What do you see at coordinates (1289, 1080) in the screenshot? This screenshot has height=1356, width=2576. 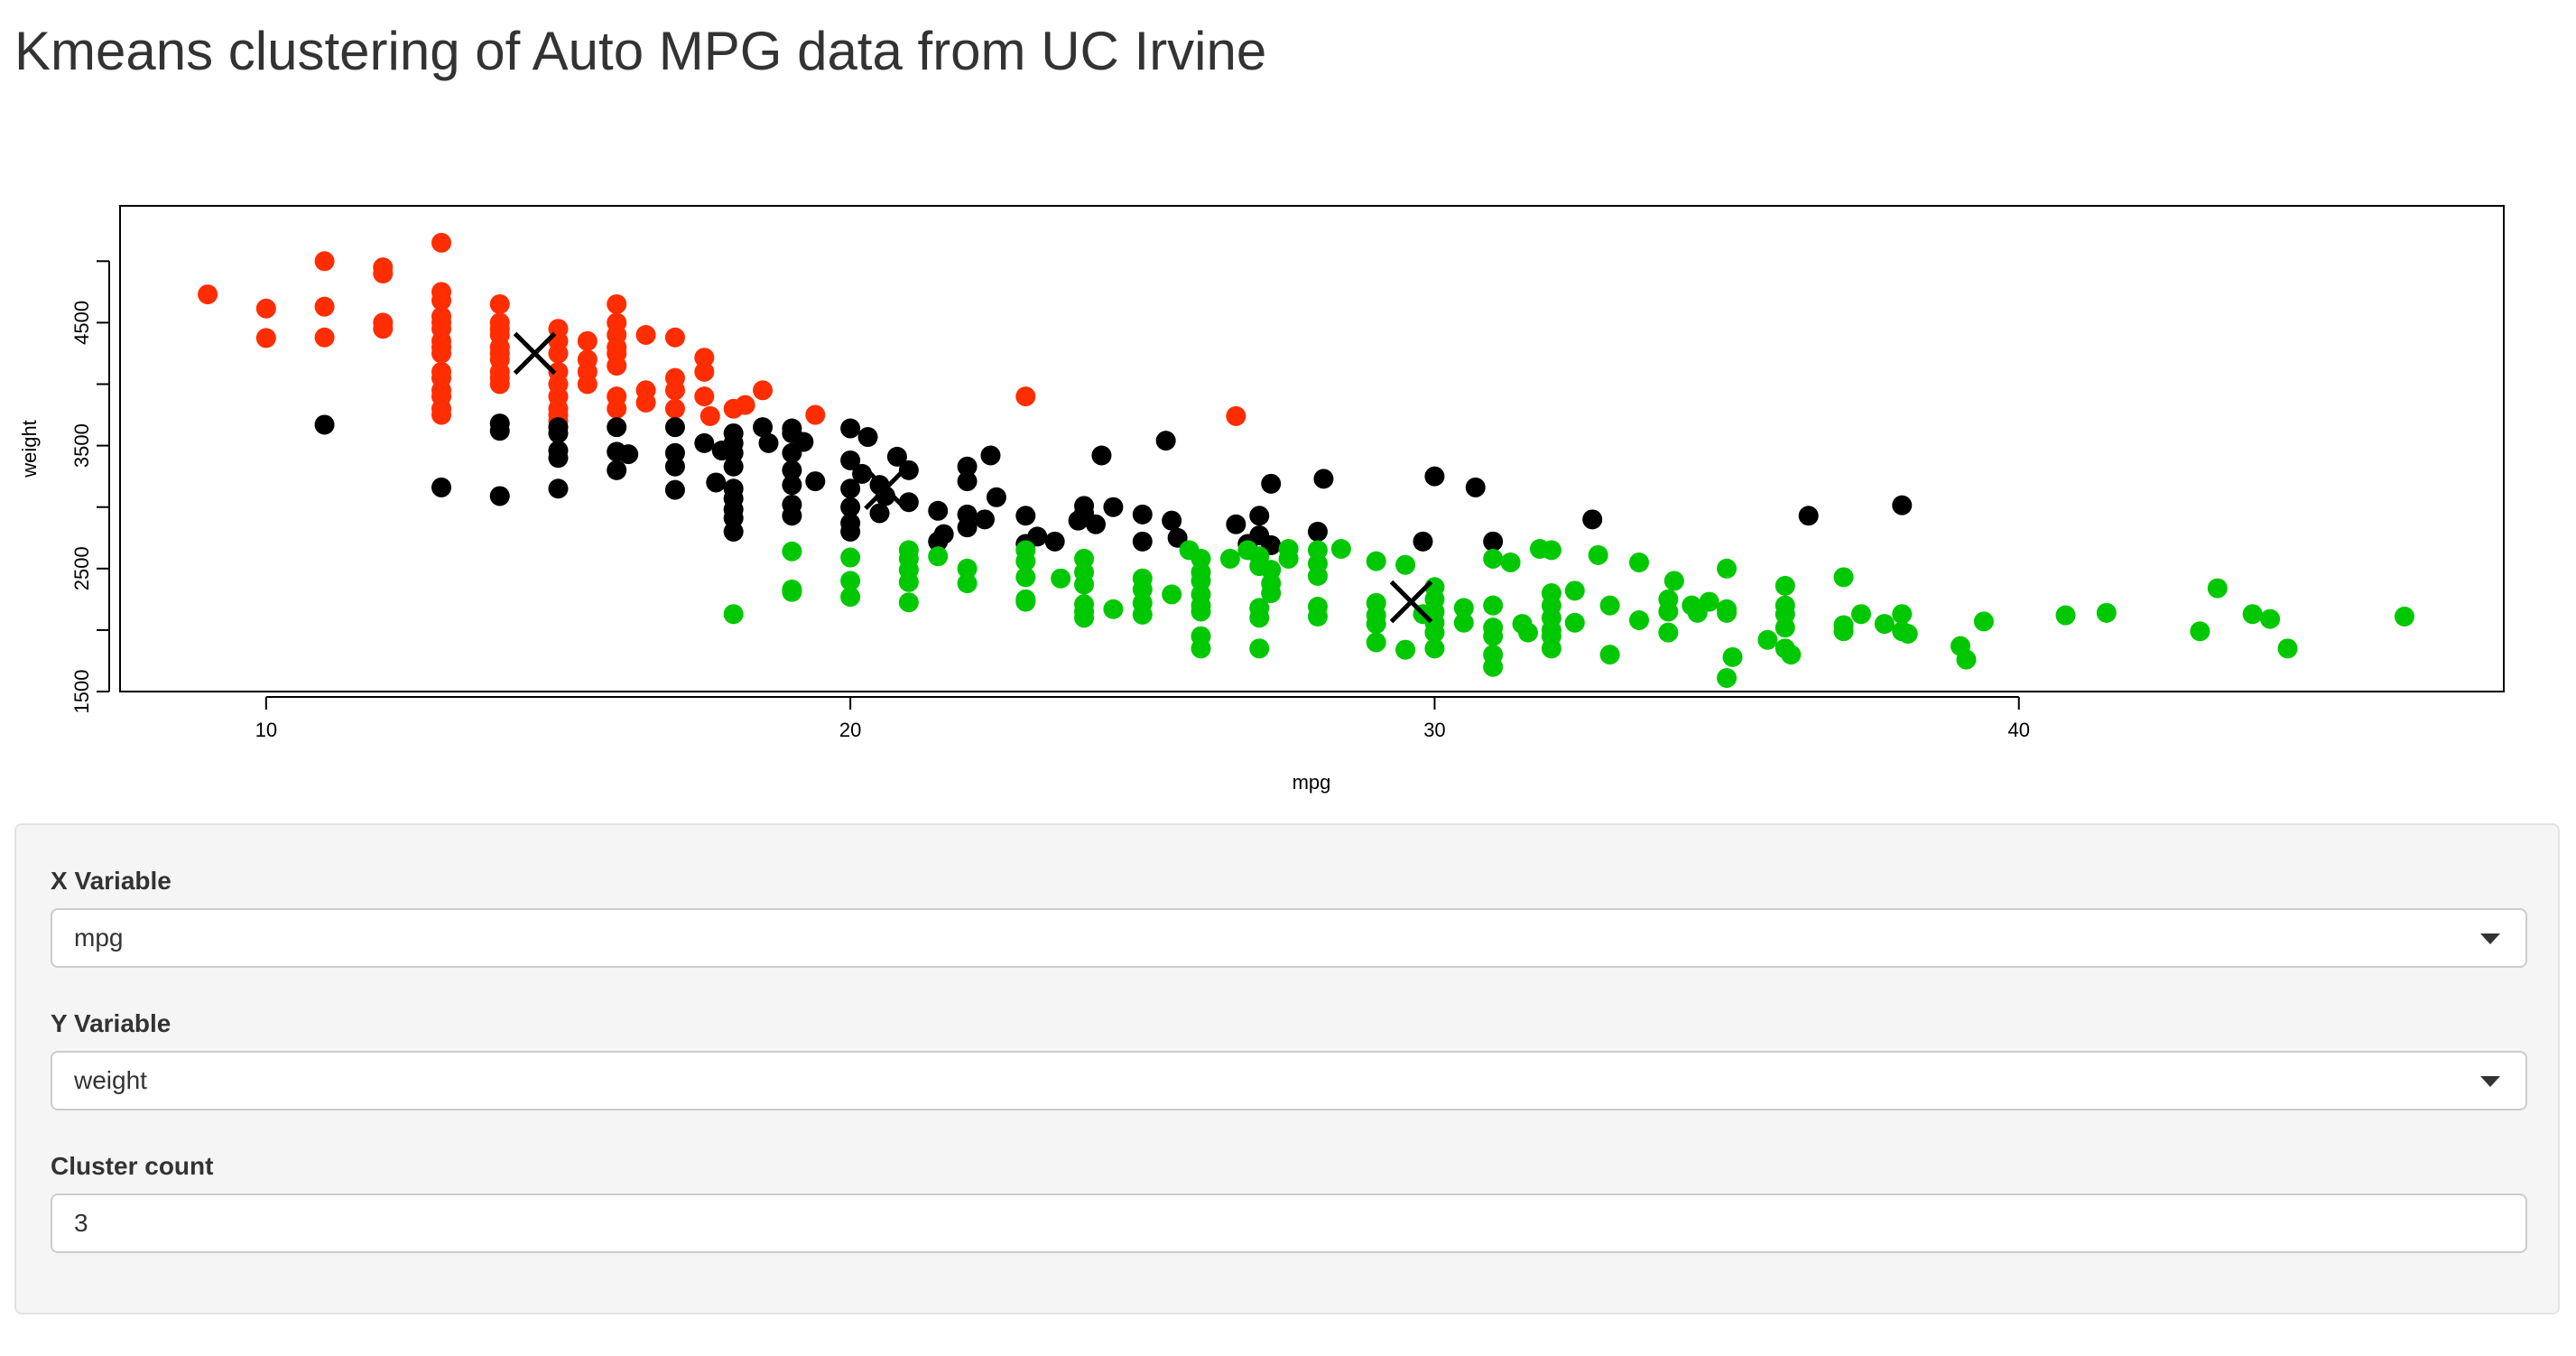 I see `y-variable-select: weight` at bounding box center [1289, 1080].